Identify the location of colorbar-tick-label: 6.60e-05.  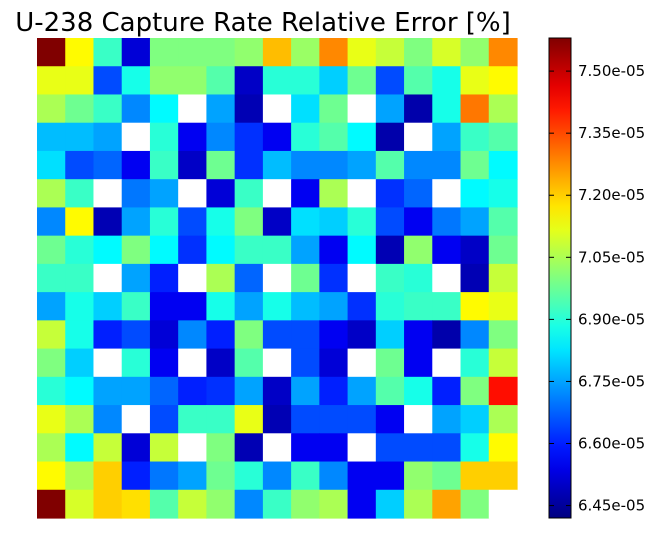
(611, 444).